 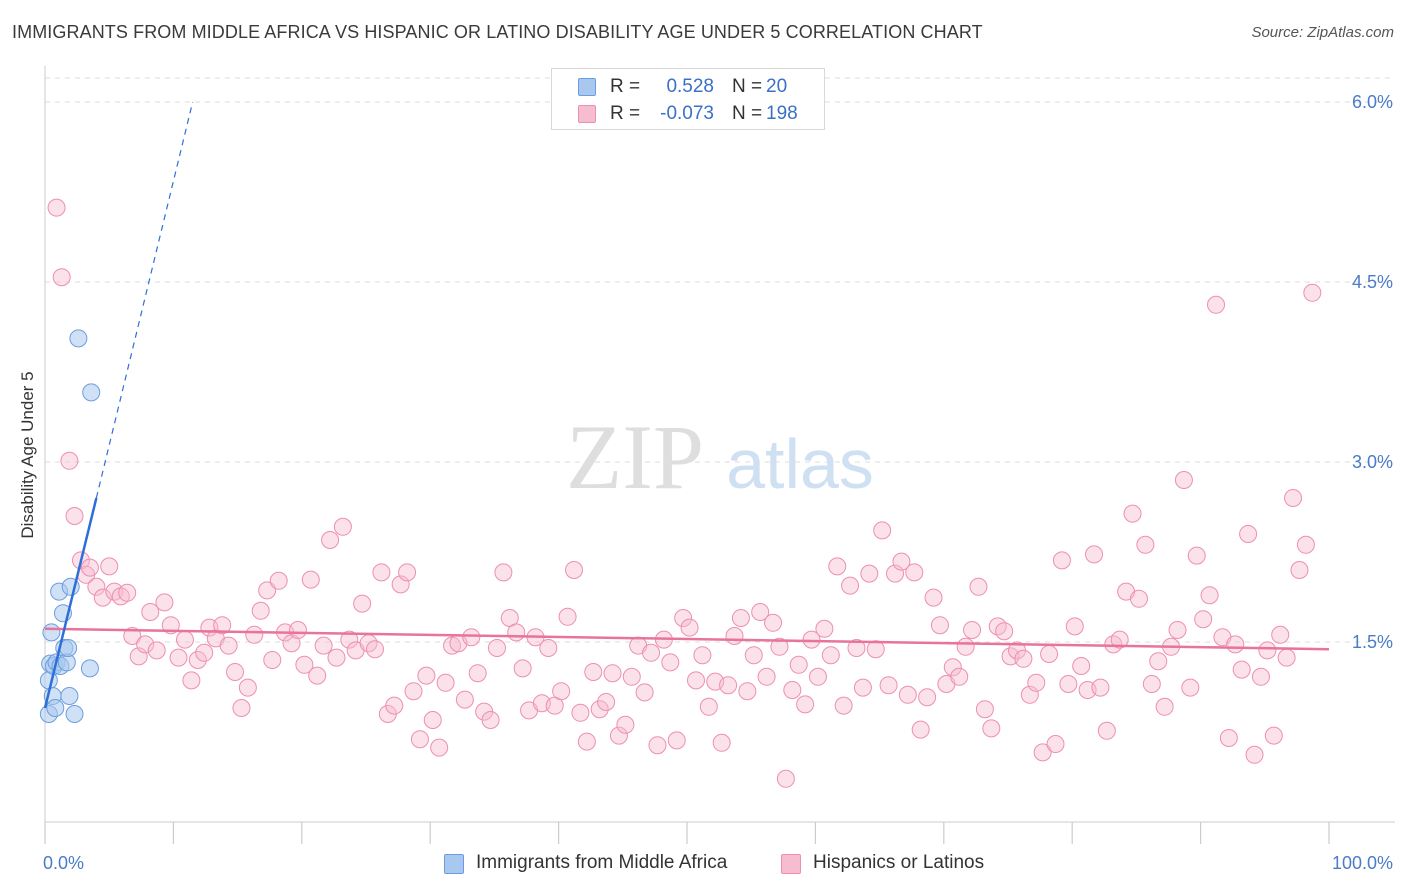 I want to click on source-label: Source: ZipAtlas.com, so click(x=1322, y=32).